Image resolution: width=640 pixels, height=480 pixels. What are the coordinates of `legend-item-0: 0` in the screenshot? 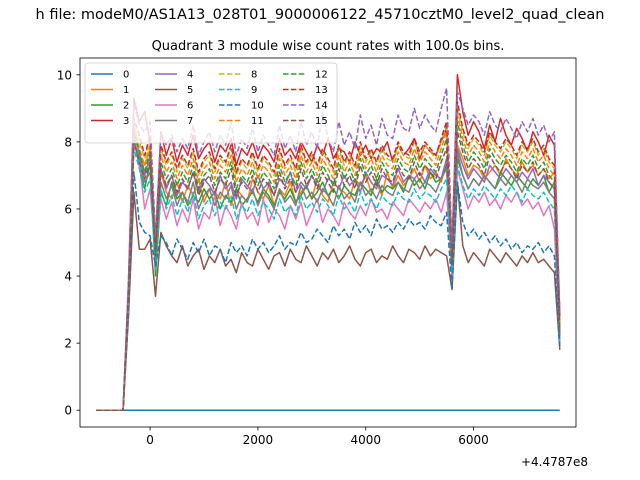 It's located at (110, 75).